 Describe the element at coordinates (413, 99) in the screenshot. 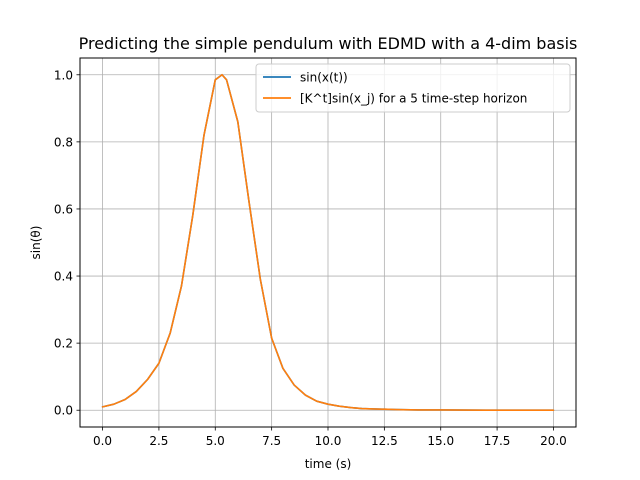

I see `legend-label-2: [K^t]sin(x_j) for a 5 time-step horizon` at that location.